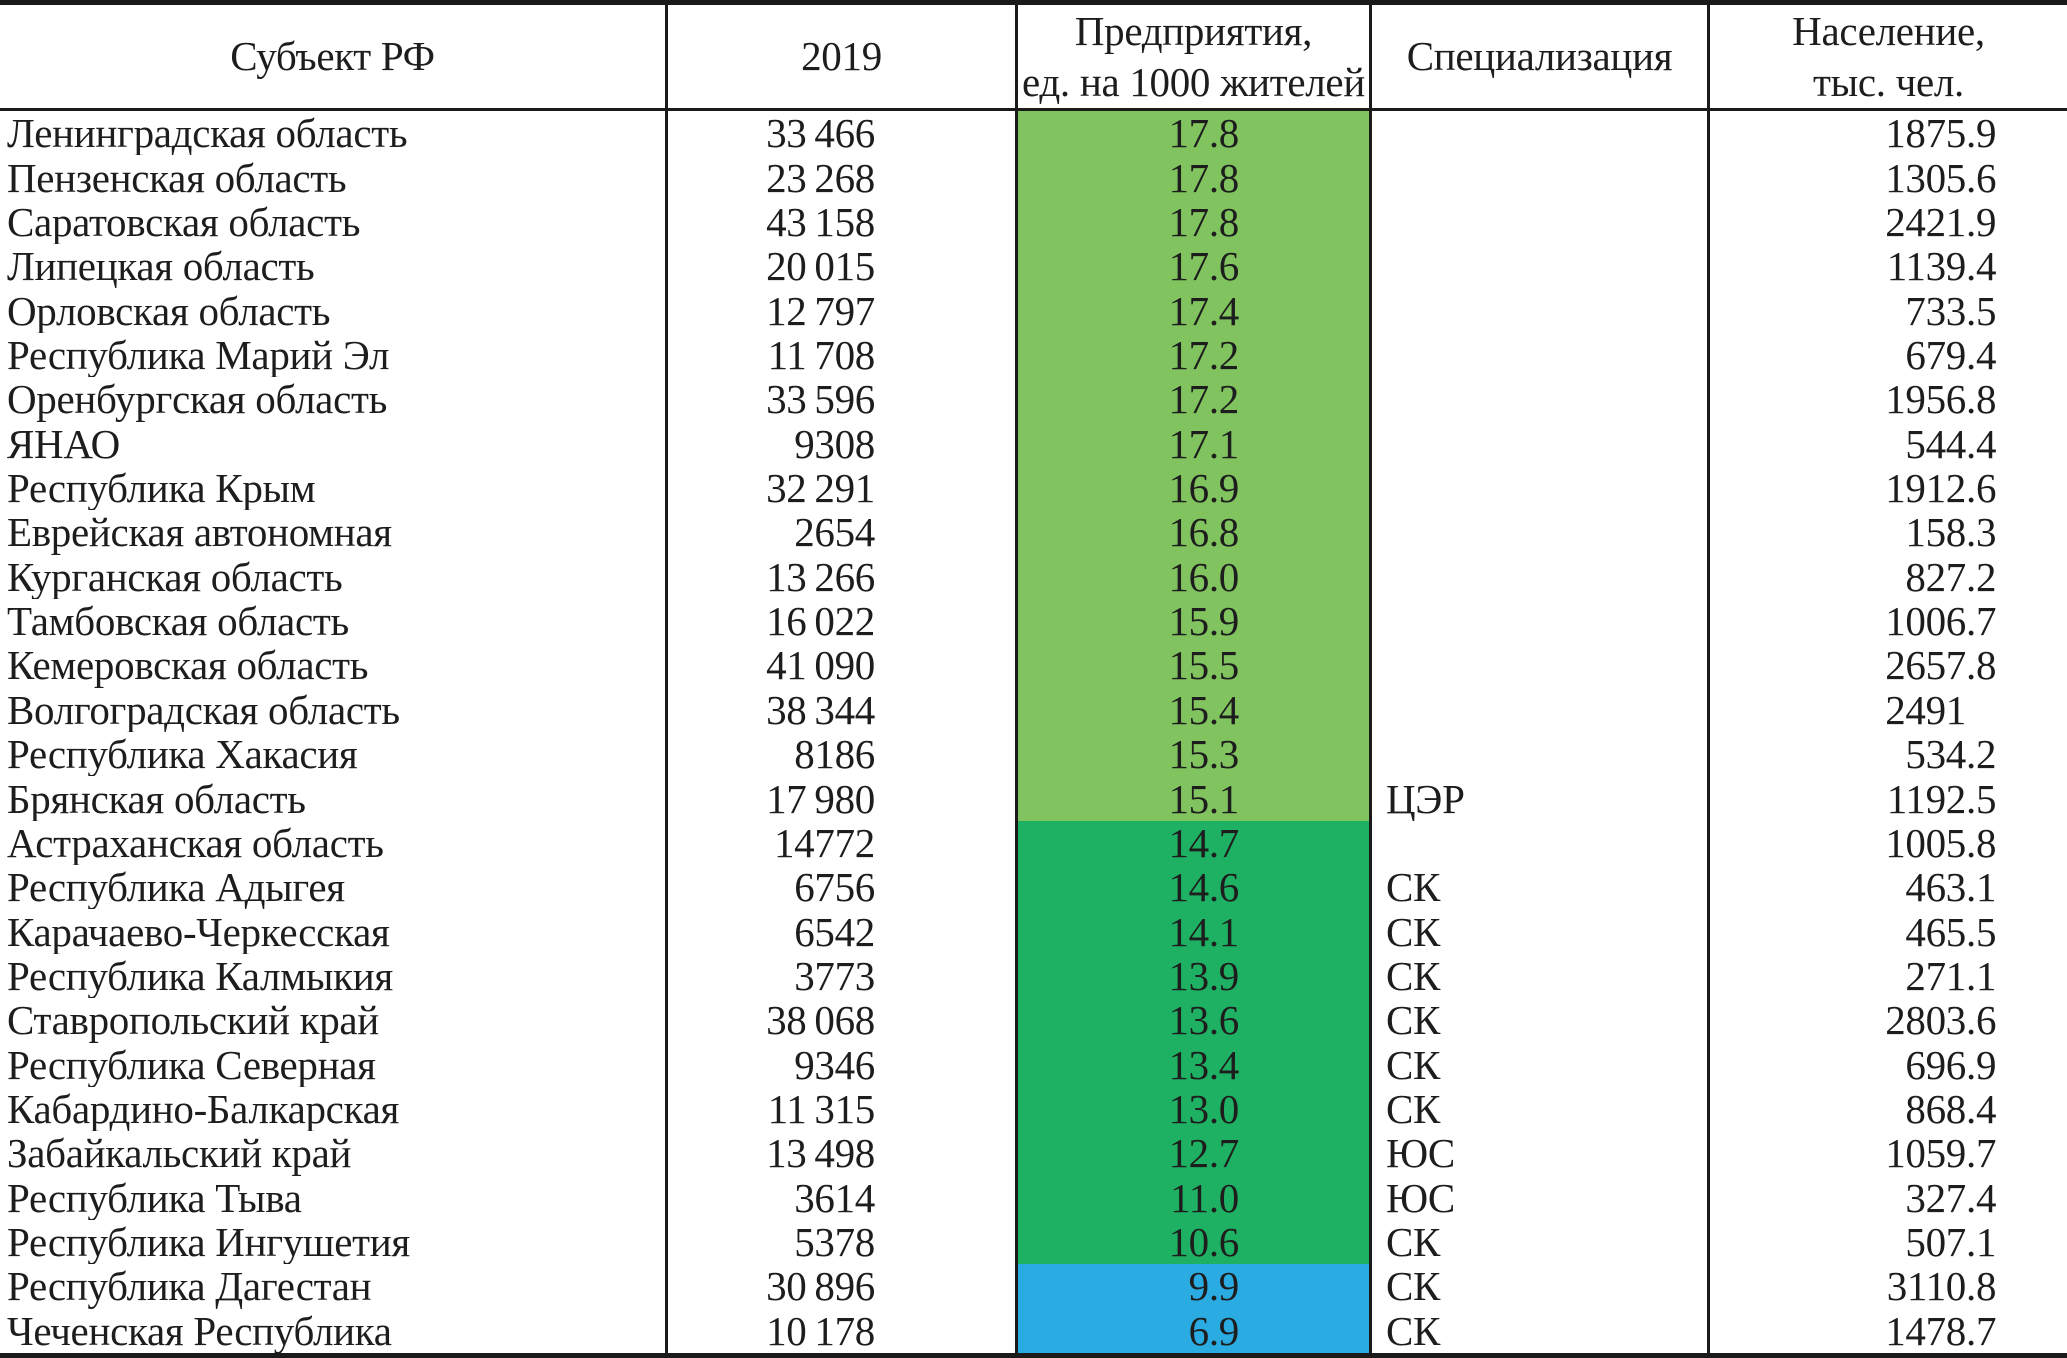 The height and width of the screenshot is (1358, 2067). I want to click on cell-enterprises-per-1000: 14.1, so click(1195, 931).